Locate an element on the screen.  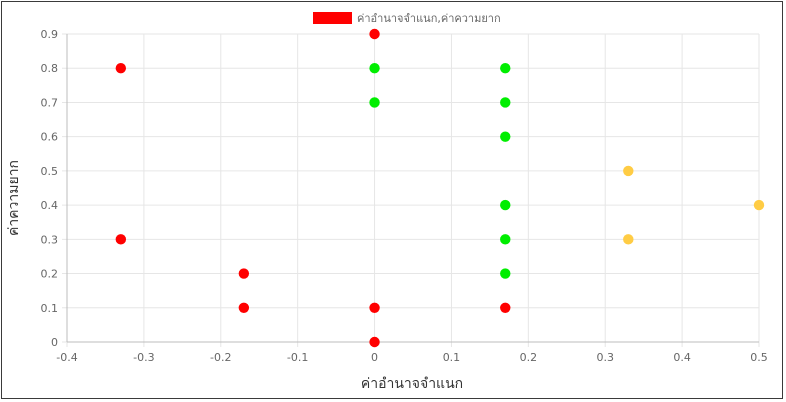
x-tick-label: -0.3 is located at coordinates (143, 357).